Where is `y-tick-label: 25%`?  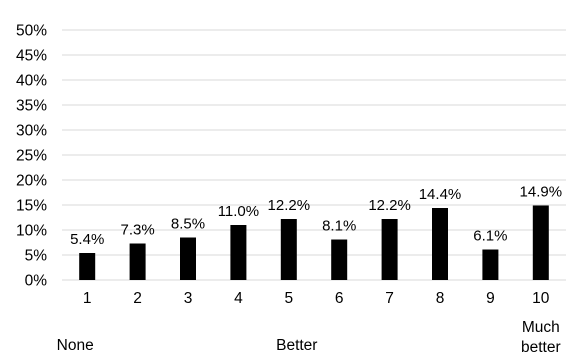
y-tick-label: 25% is located at coordinates (31, 156).